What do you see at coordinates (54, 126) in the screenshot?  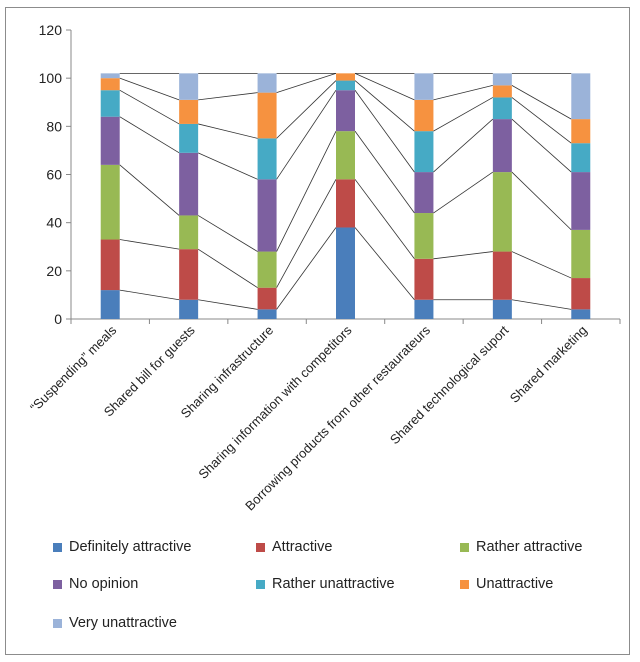 I see `y-tick-label: 80` at bounding box center [54, 126].